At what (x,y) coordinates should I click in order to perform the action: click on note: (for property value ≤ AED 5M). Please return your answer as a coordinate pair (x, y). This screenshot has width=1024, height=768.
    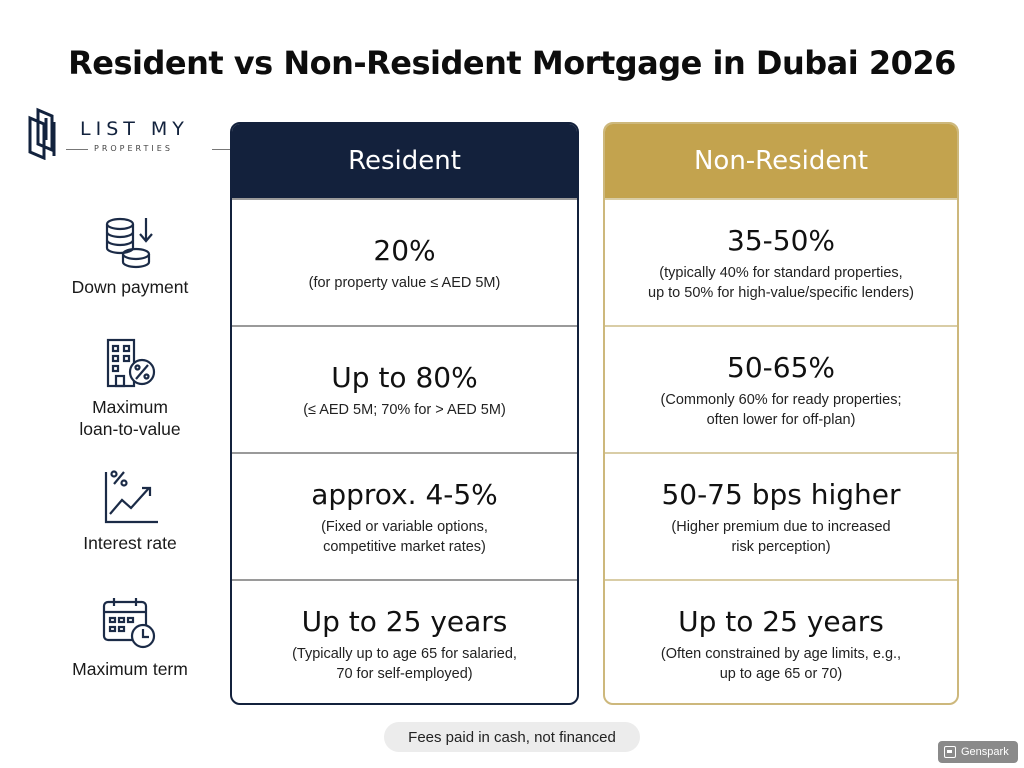
    Looking at the image, I should click on (404, 282).